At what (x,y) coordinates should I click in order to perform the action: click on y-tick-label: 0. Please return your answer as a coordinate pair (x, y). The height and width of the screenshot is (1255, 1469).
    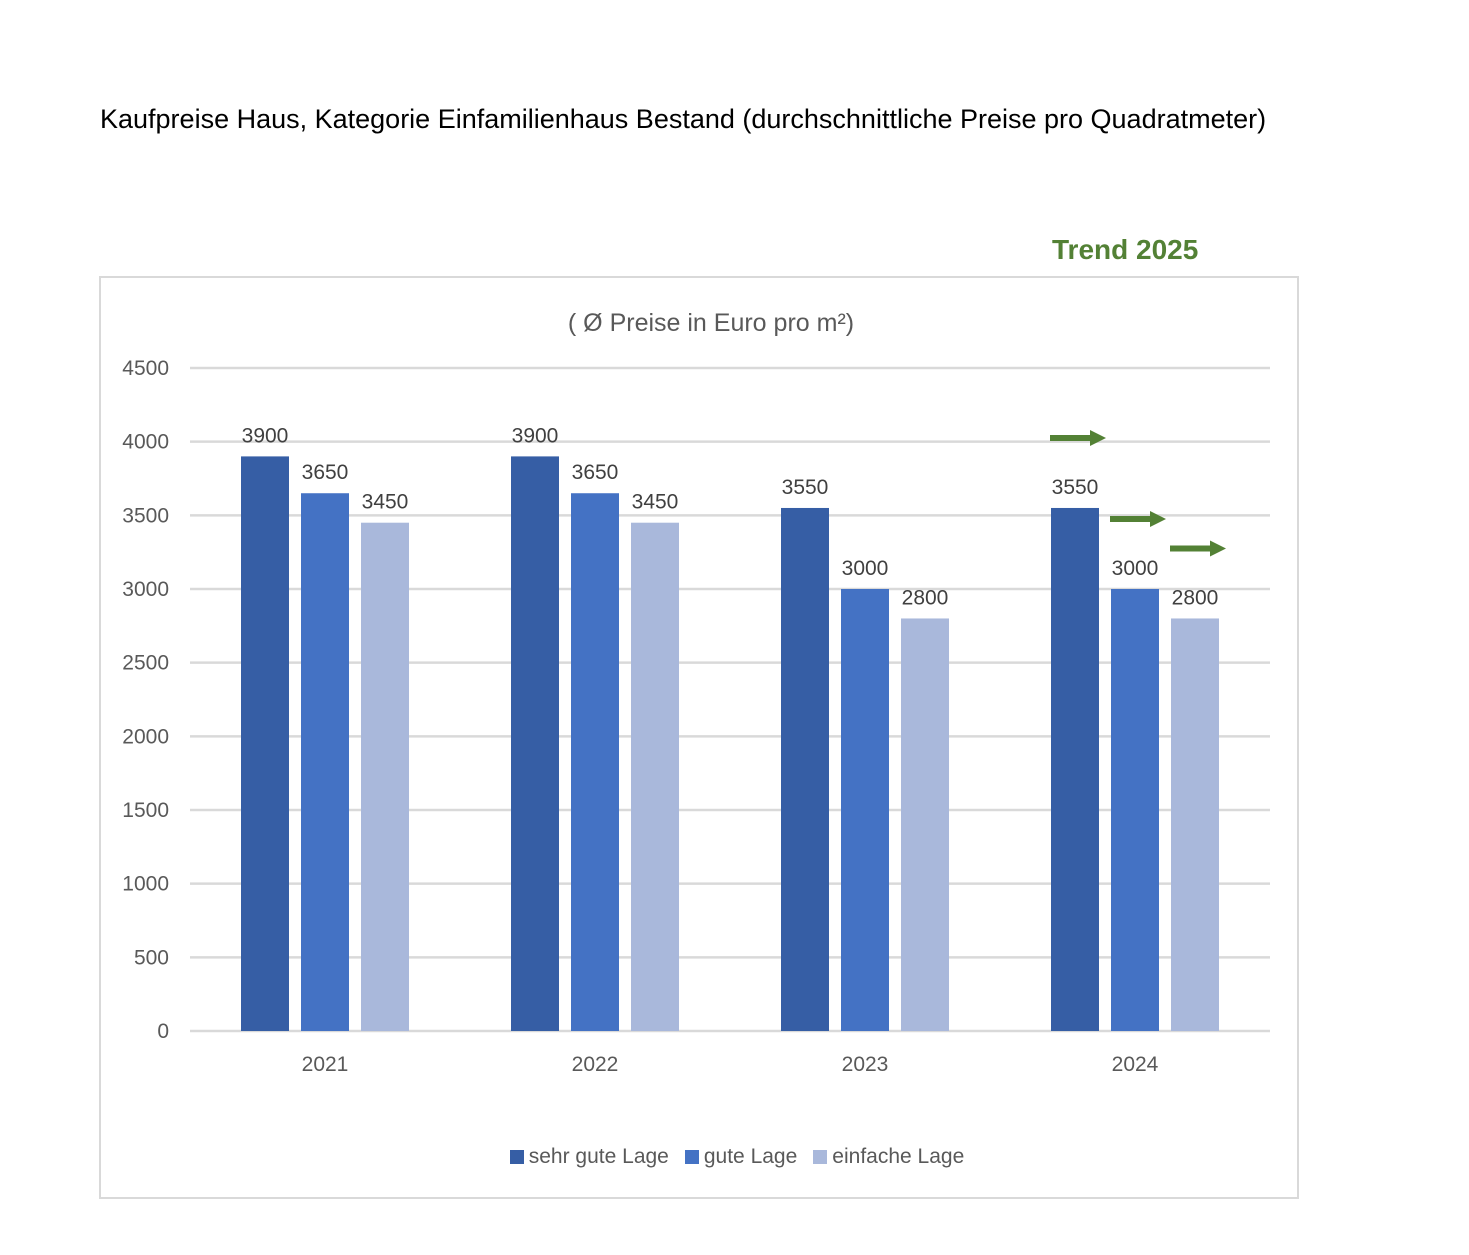
    Looking at the image, I should click on (163, 1031).